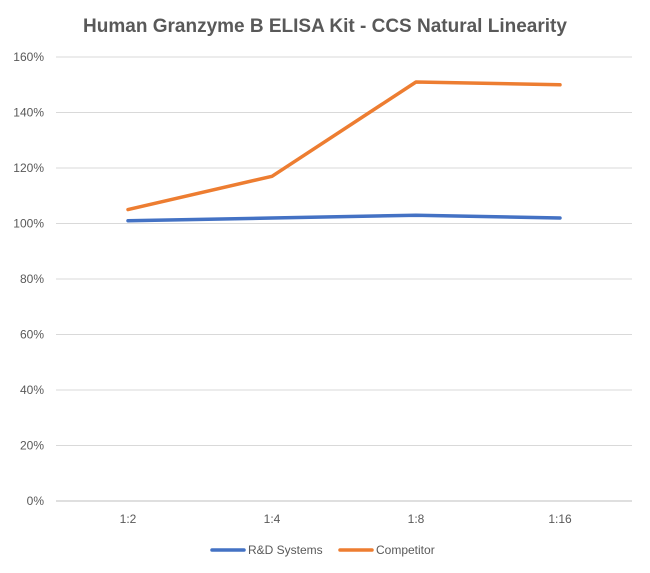  I want to click on y-tick-label: 0%, so click(36, 501).